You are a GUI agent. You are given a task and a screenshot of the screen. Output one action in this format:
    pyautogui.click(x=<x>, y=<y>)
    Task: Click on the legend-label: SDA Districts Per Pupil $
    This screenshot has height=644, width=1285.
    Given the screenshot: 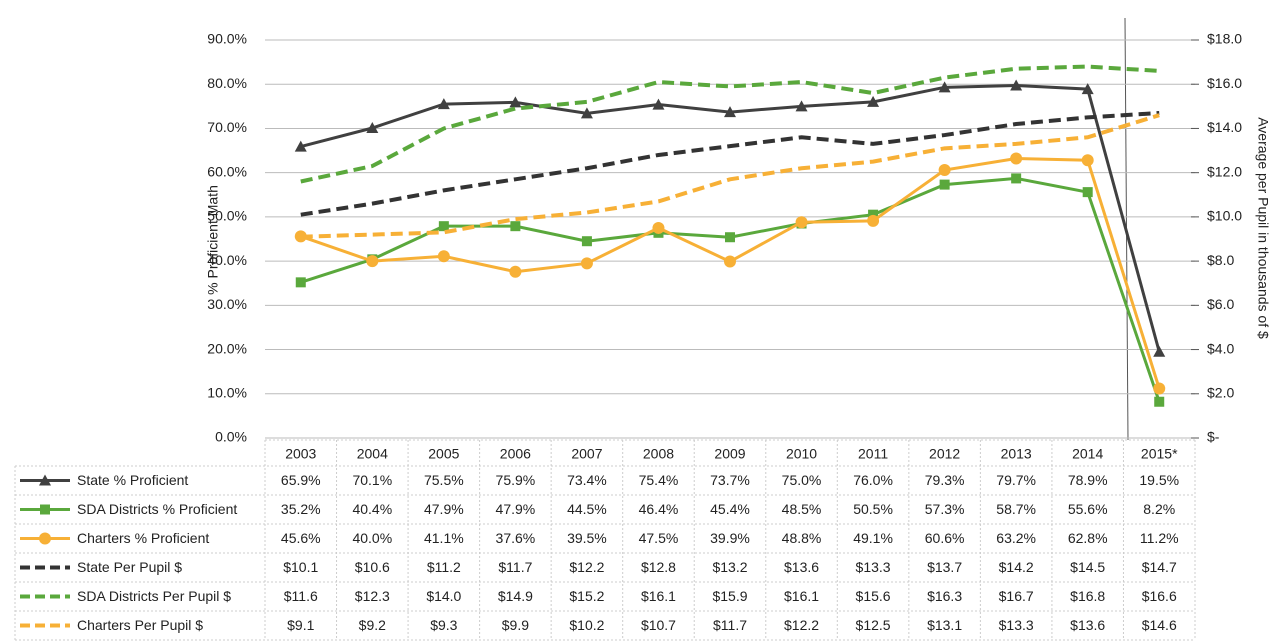 What is the action you would take?
    pyautogui.click(x=154, y=596)
    